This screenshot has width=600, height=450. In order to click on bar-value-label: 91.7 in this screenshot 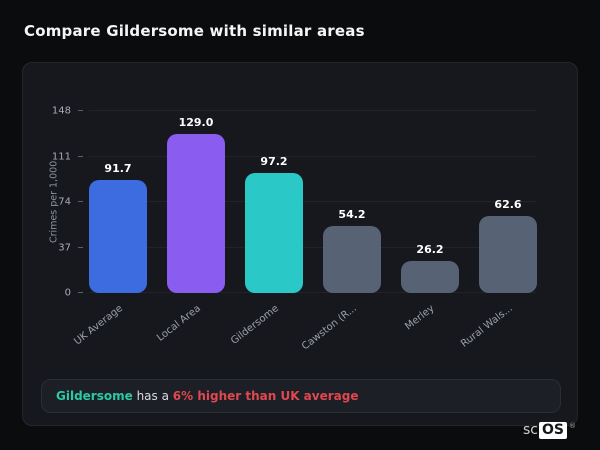, I will do `click(118, 169)`.